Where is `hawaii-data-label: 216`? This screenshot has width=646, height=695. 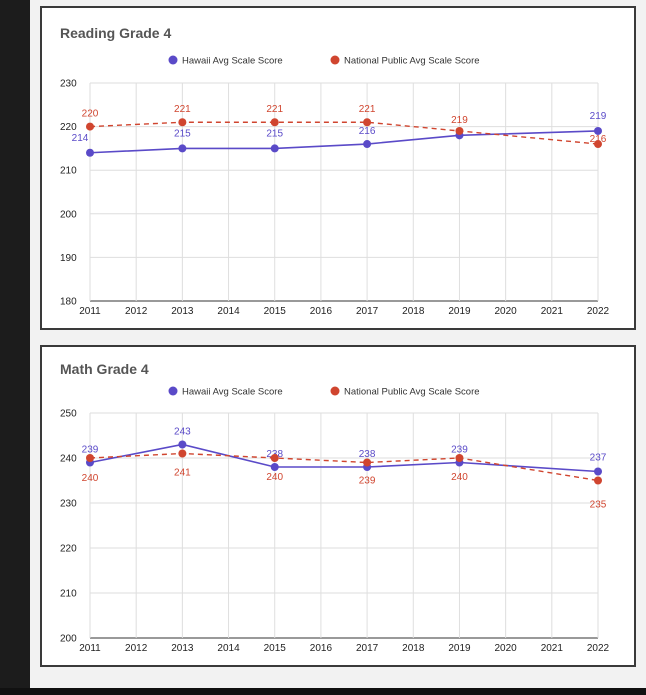 hawaii-data-label: 216 is located at coordinates (367, 131).